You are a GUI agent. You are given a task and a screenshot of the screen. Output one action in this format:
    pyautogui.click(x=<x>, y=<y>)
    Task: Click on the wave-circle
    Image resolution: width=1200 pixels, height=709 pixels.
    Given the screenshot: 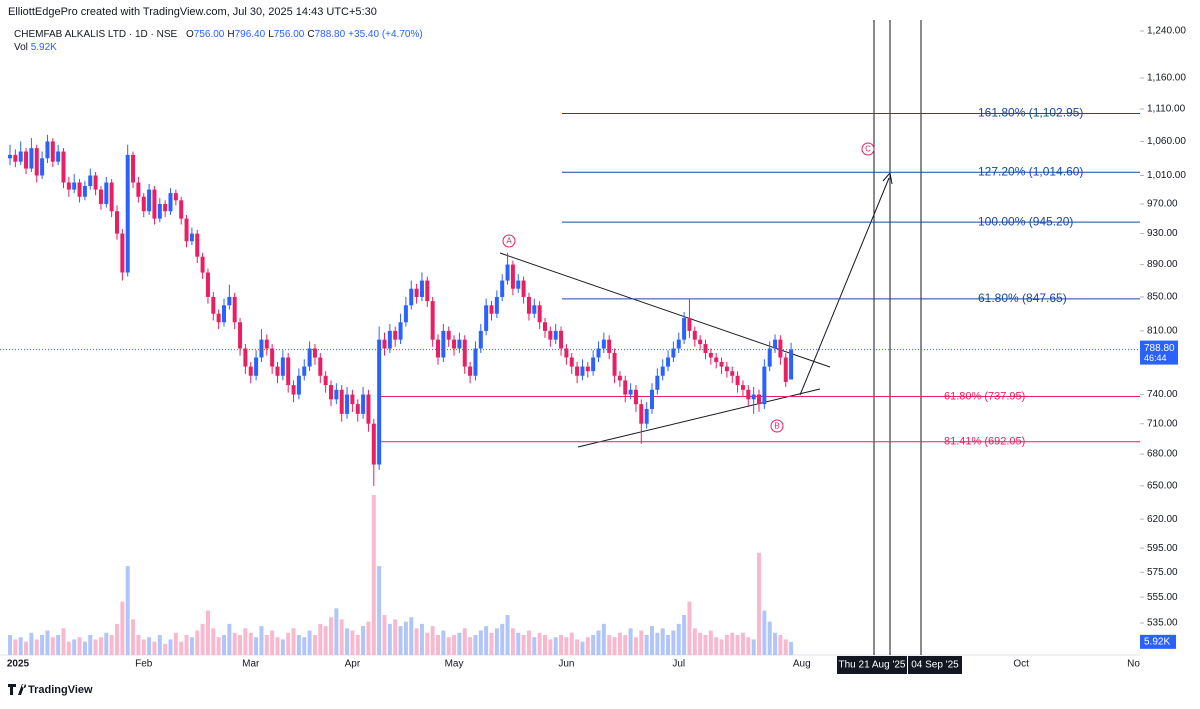 What is the action you would take?
    pyautogui.click(x=509, y=241)
    